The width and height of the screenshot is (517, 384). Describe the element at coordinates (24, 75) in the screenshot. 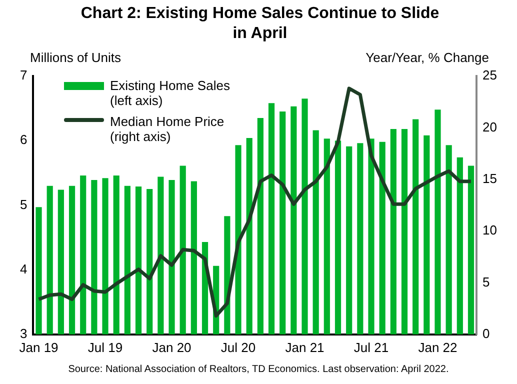

I see `y-tick-label: 7` at that location.